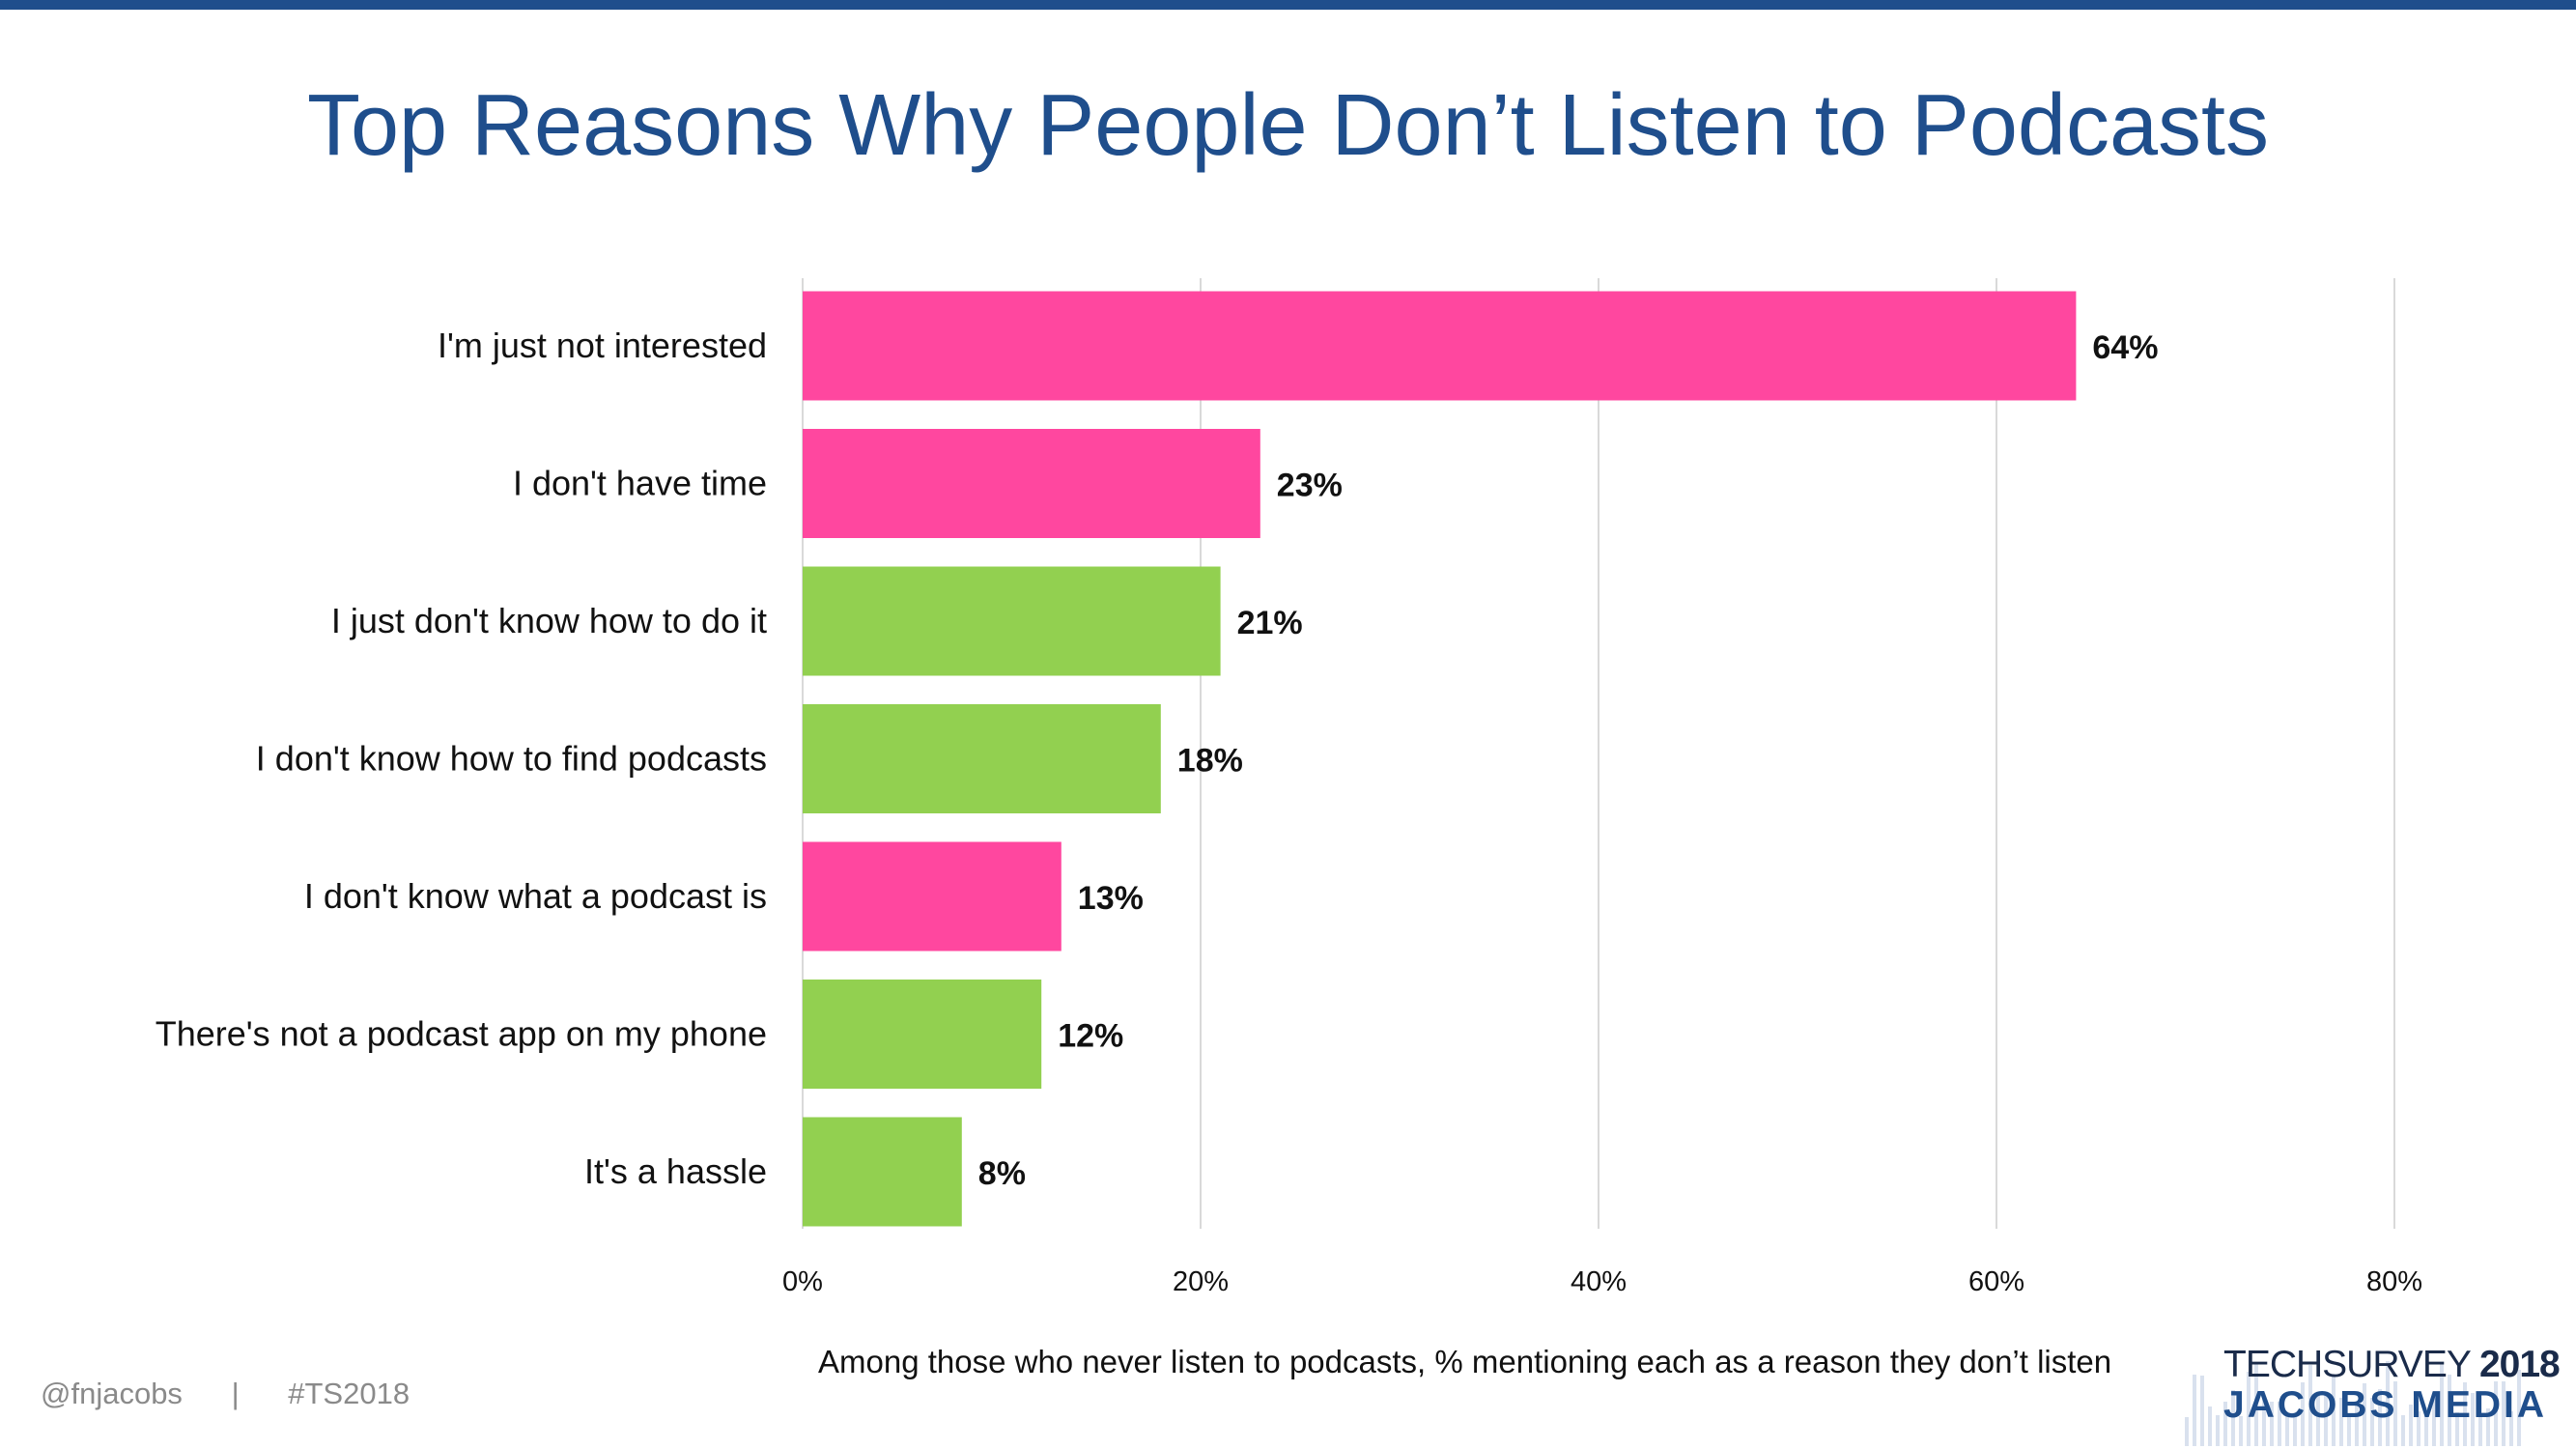  I want to click on value-label: 21%, so click(1270, 623).